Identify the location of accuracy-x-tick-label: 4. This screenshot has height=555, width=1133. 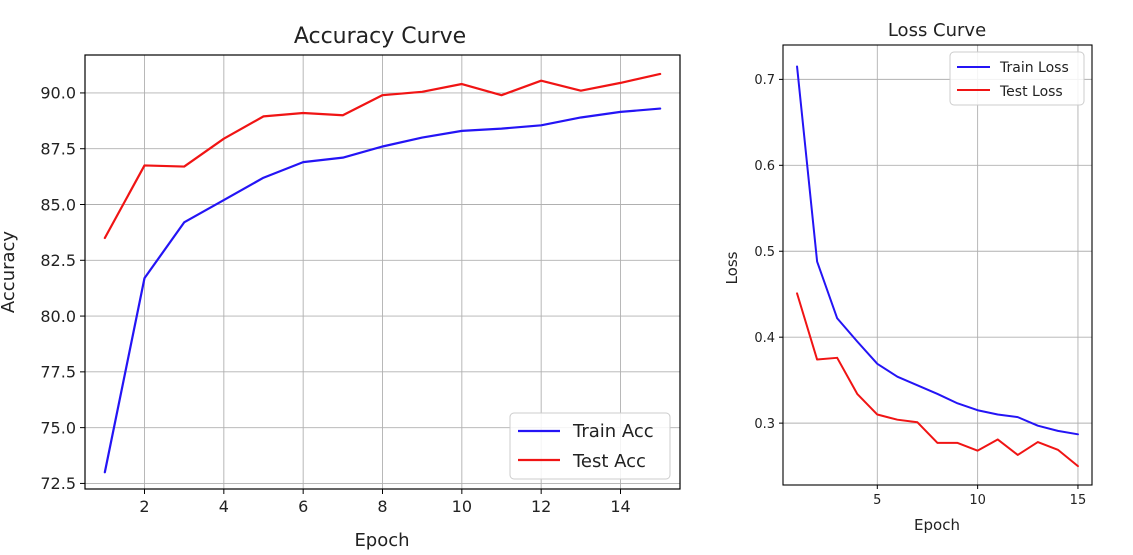
(224, 506).